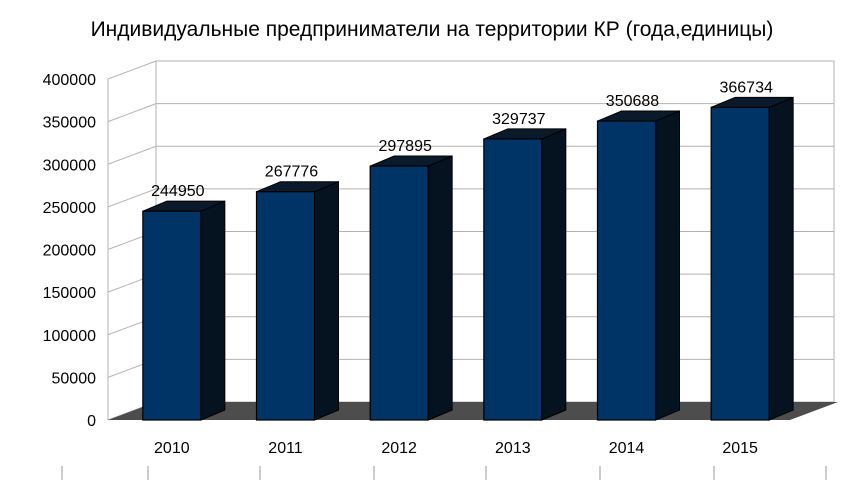 This screenshot has width=864, height=480. I want to click on bar-2014, so click(638, 265).